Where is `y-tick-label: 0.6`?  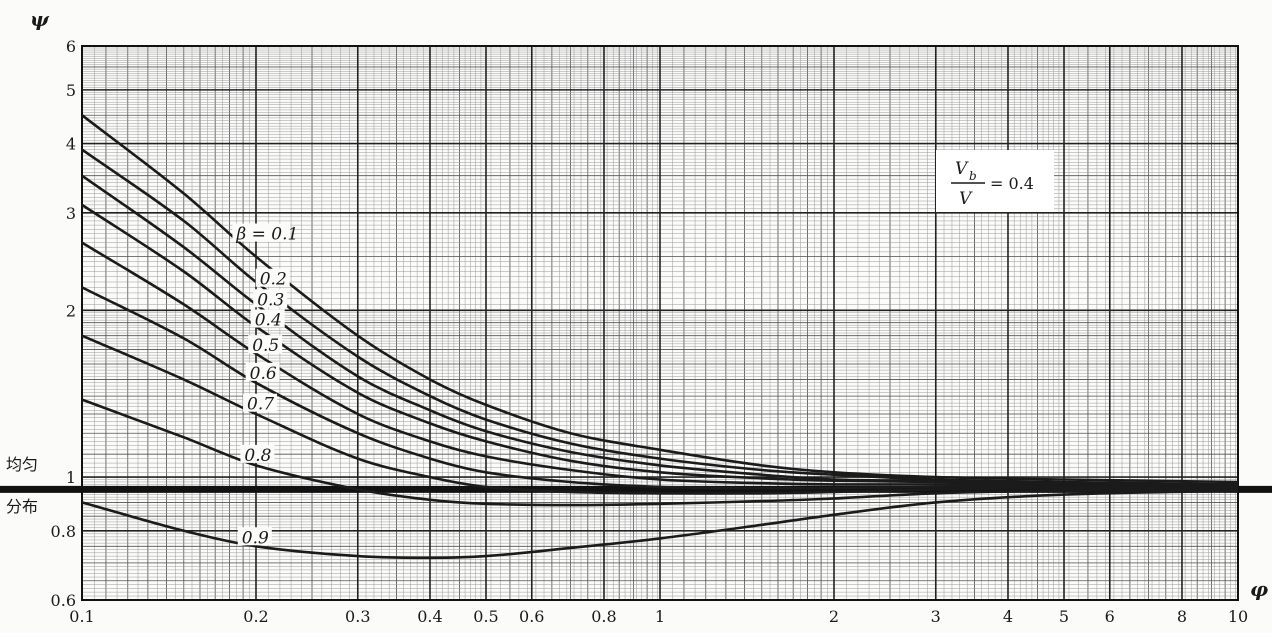
y-tick-label: 0.6 is located at coordinates (63, 600).